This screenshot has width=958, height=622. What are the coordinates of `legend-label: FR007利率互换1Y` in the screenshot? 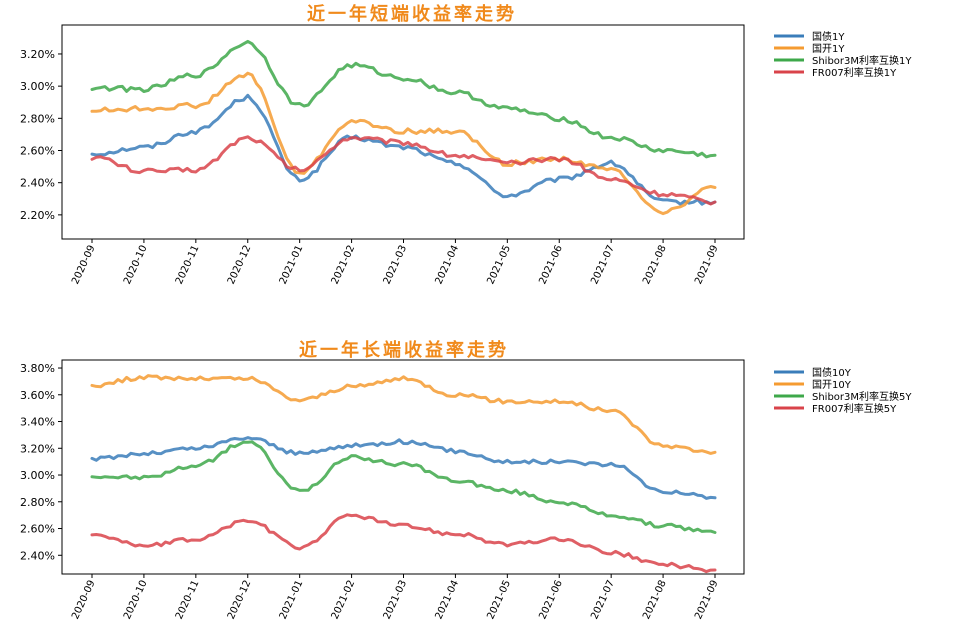 It's located at (854, 72).